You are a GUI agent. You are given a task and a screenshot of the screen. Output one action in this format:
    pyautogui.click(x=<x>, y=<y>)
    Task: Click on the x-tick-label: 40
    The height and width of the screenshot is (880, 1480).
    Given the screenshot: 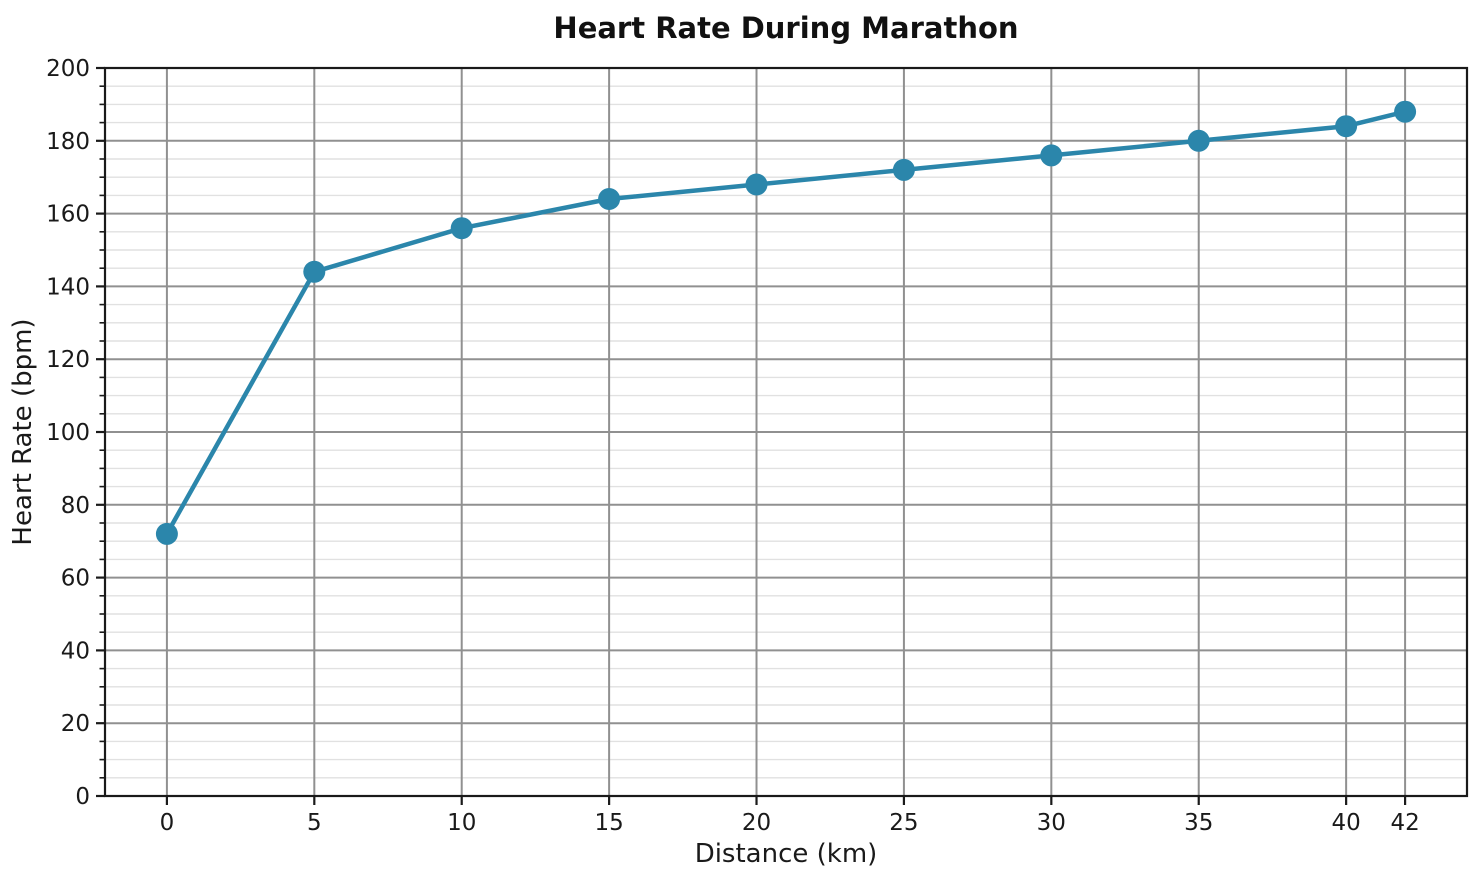 What is the action you would take?
    pyautogui.click(x=1345, y=823)
    